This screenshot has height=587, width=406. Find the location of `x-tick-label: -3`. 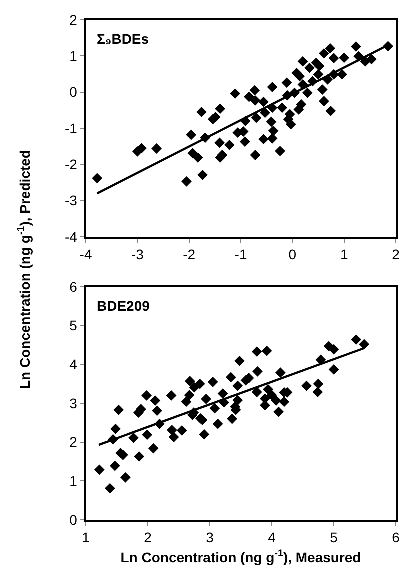

x-tick-label: -3 is located at coordinates (137, 254).